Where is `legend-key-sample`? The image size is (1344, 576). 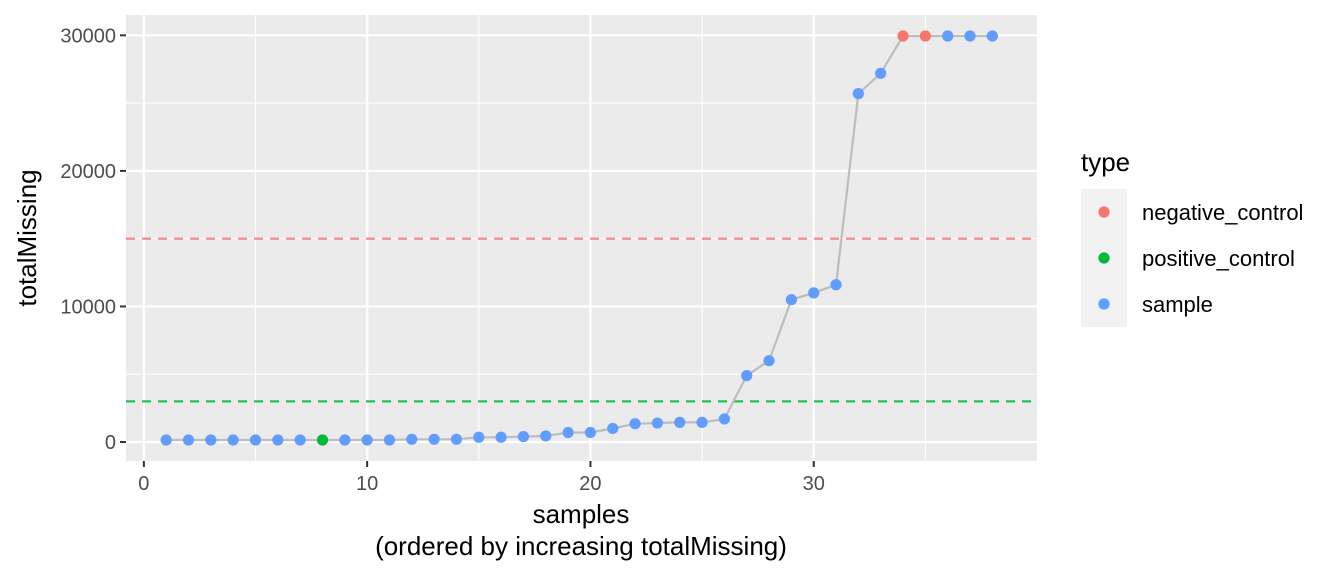 legend-key-sample is located at coordinates (1104, 304).